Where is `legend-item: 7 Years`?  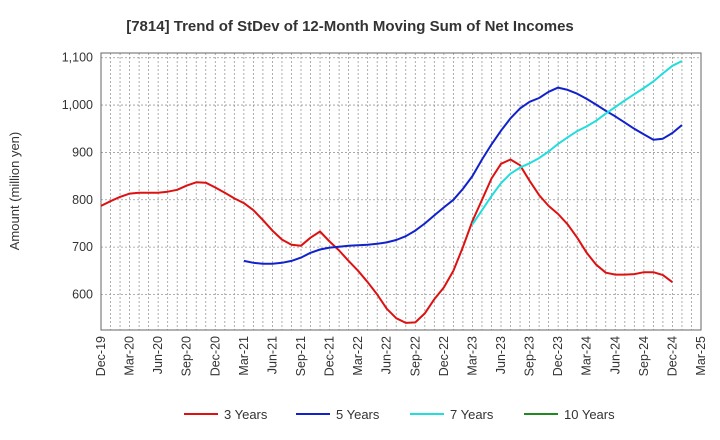
legend-item: 7 Years is located at coordinates (452, 414).